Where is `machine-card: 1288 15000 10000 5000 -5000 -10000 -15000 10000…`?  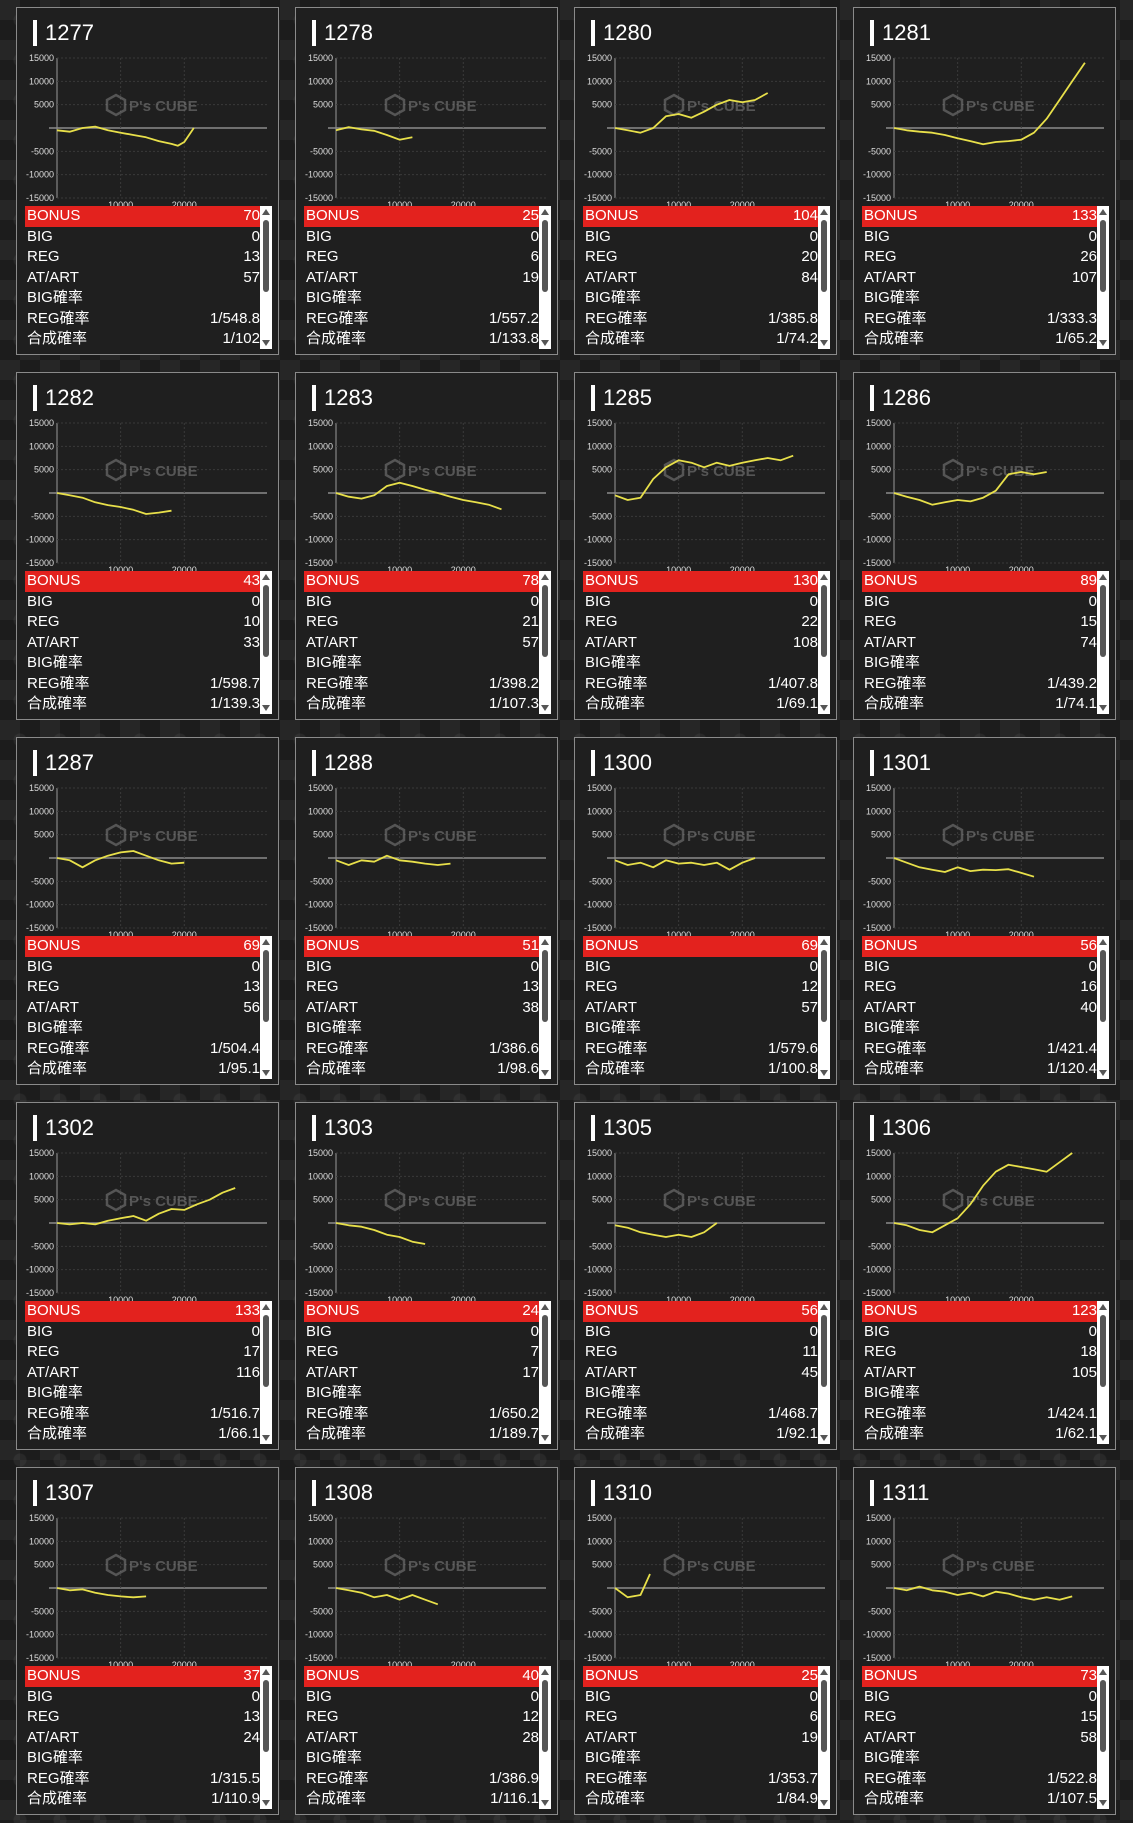
machine-card: 1288 15000 10000 5000 -5000 -10000 -15000 10000… is located at coordinates (426, 911).